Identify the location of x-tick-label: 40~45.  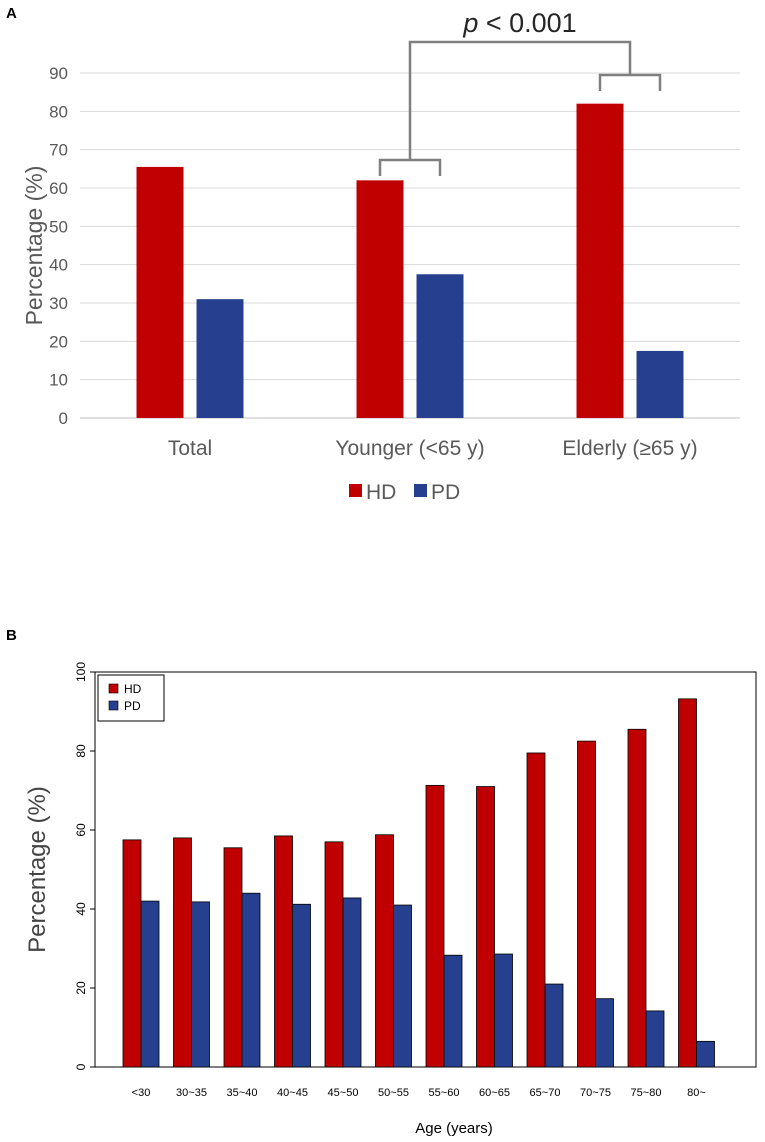
(292, 1093).